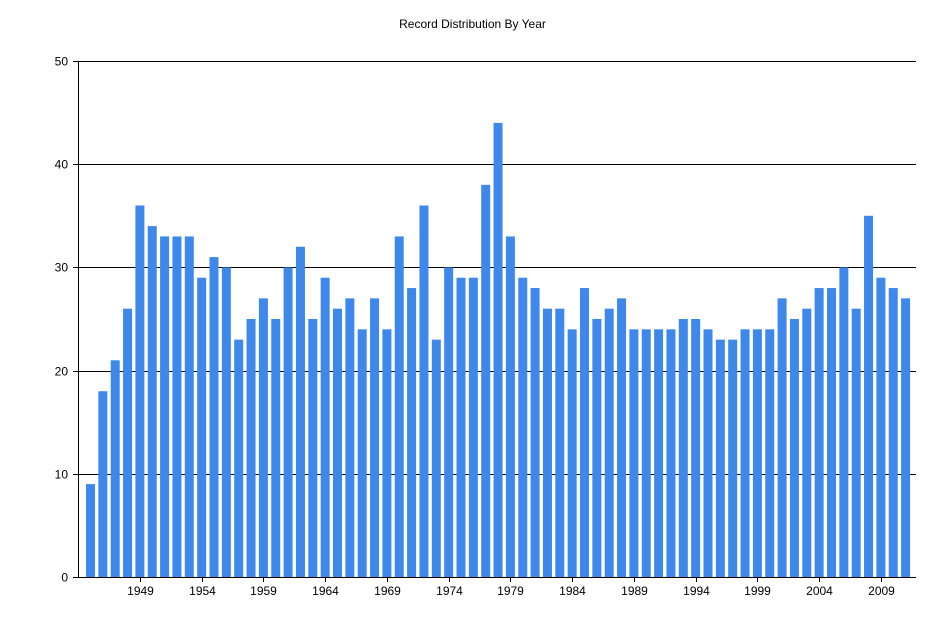 The image size is (945, 630). What do you see at coordinates (387, 591) in the screenshot?
I see `x-tick-label: 1969` at bounding box center [387, 591].